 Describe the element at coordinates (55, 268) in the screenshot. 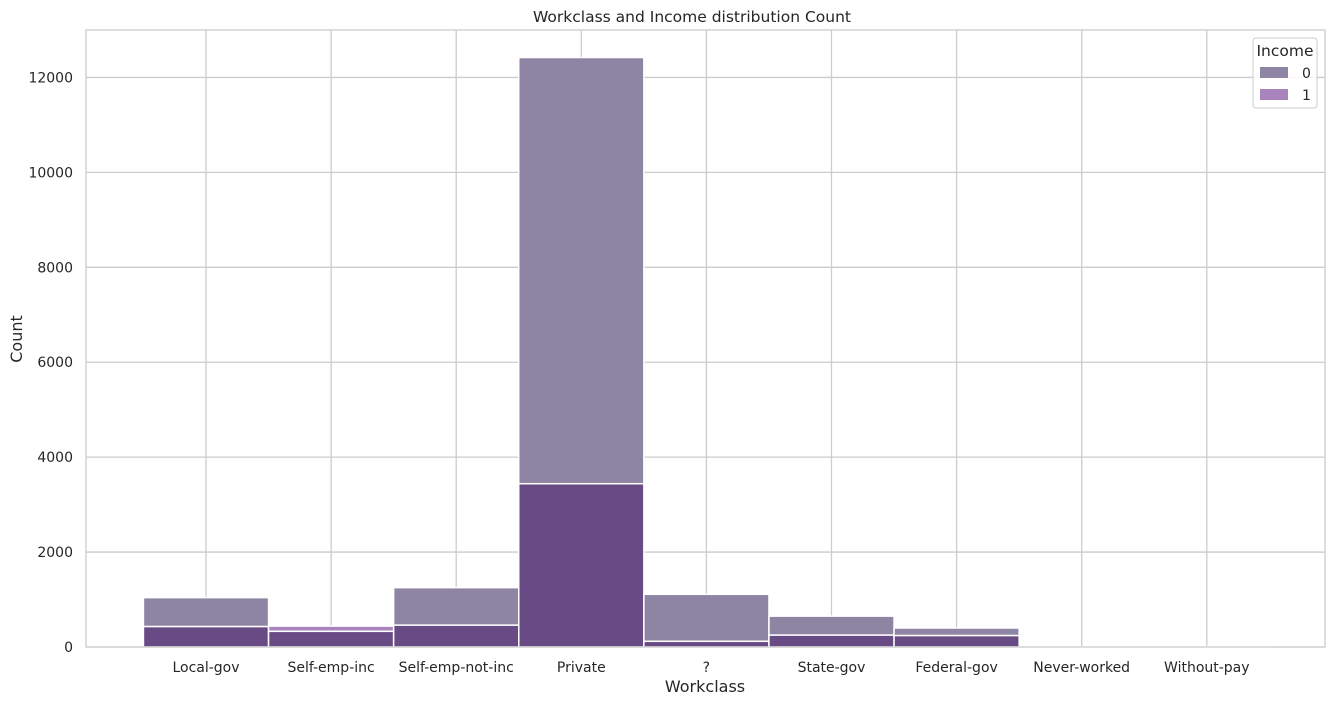

I see `y-tick-label: 8000` at that location.